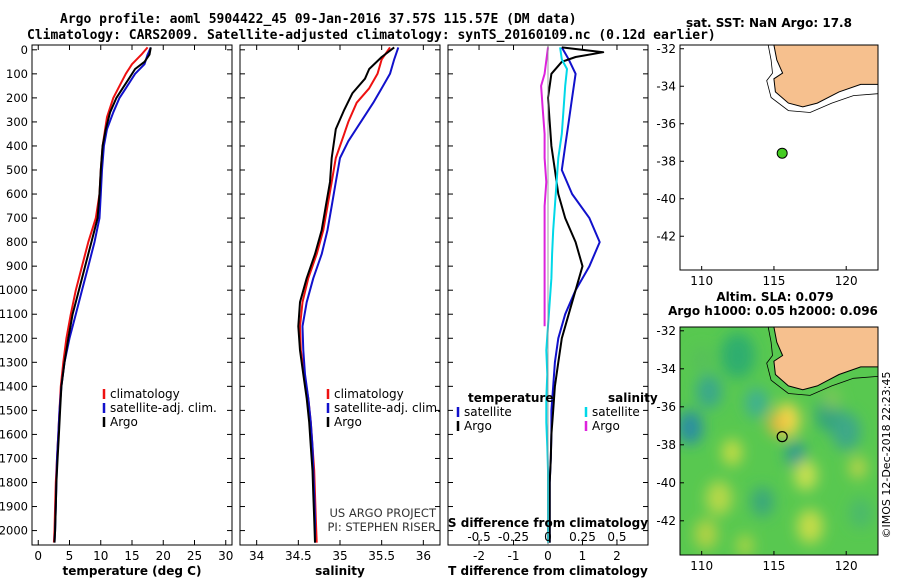 The height and width of the screenshot is (580, 900). Describe the element at coordinates (100, 556) in the screenshot. I see `temperature-xtick-label: 10` at that location.